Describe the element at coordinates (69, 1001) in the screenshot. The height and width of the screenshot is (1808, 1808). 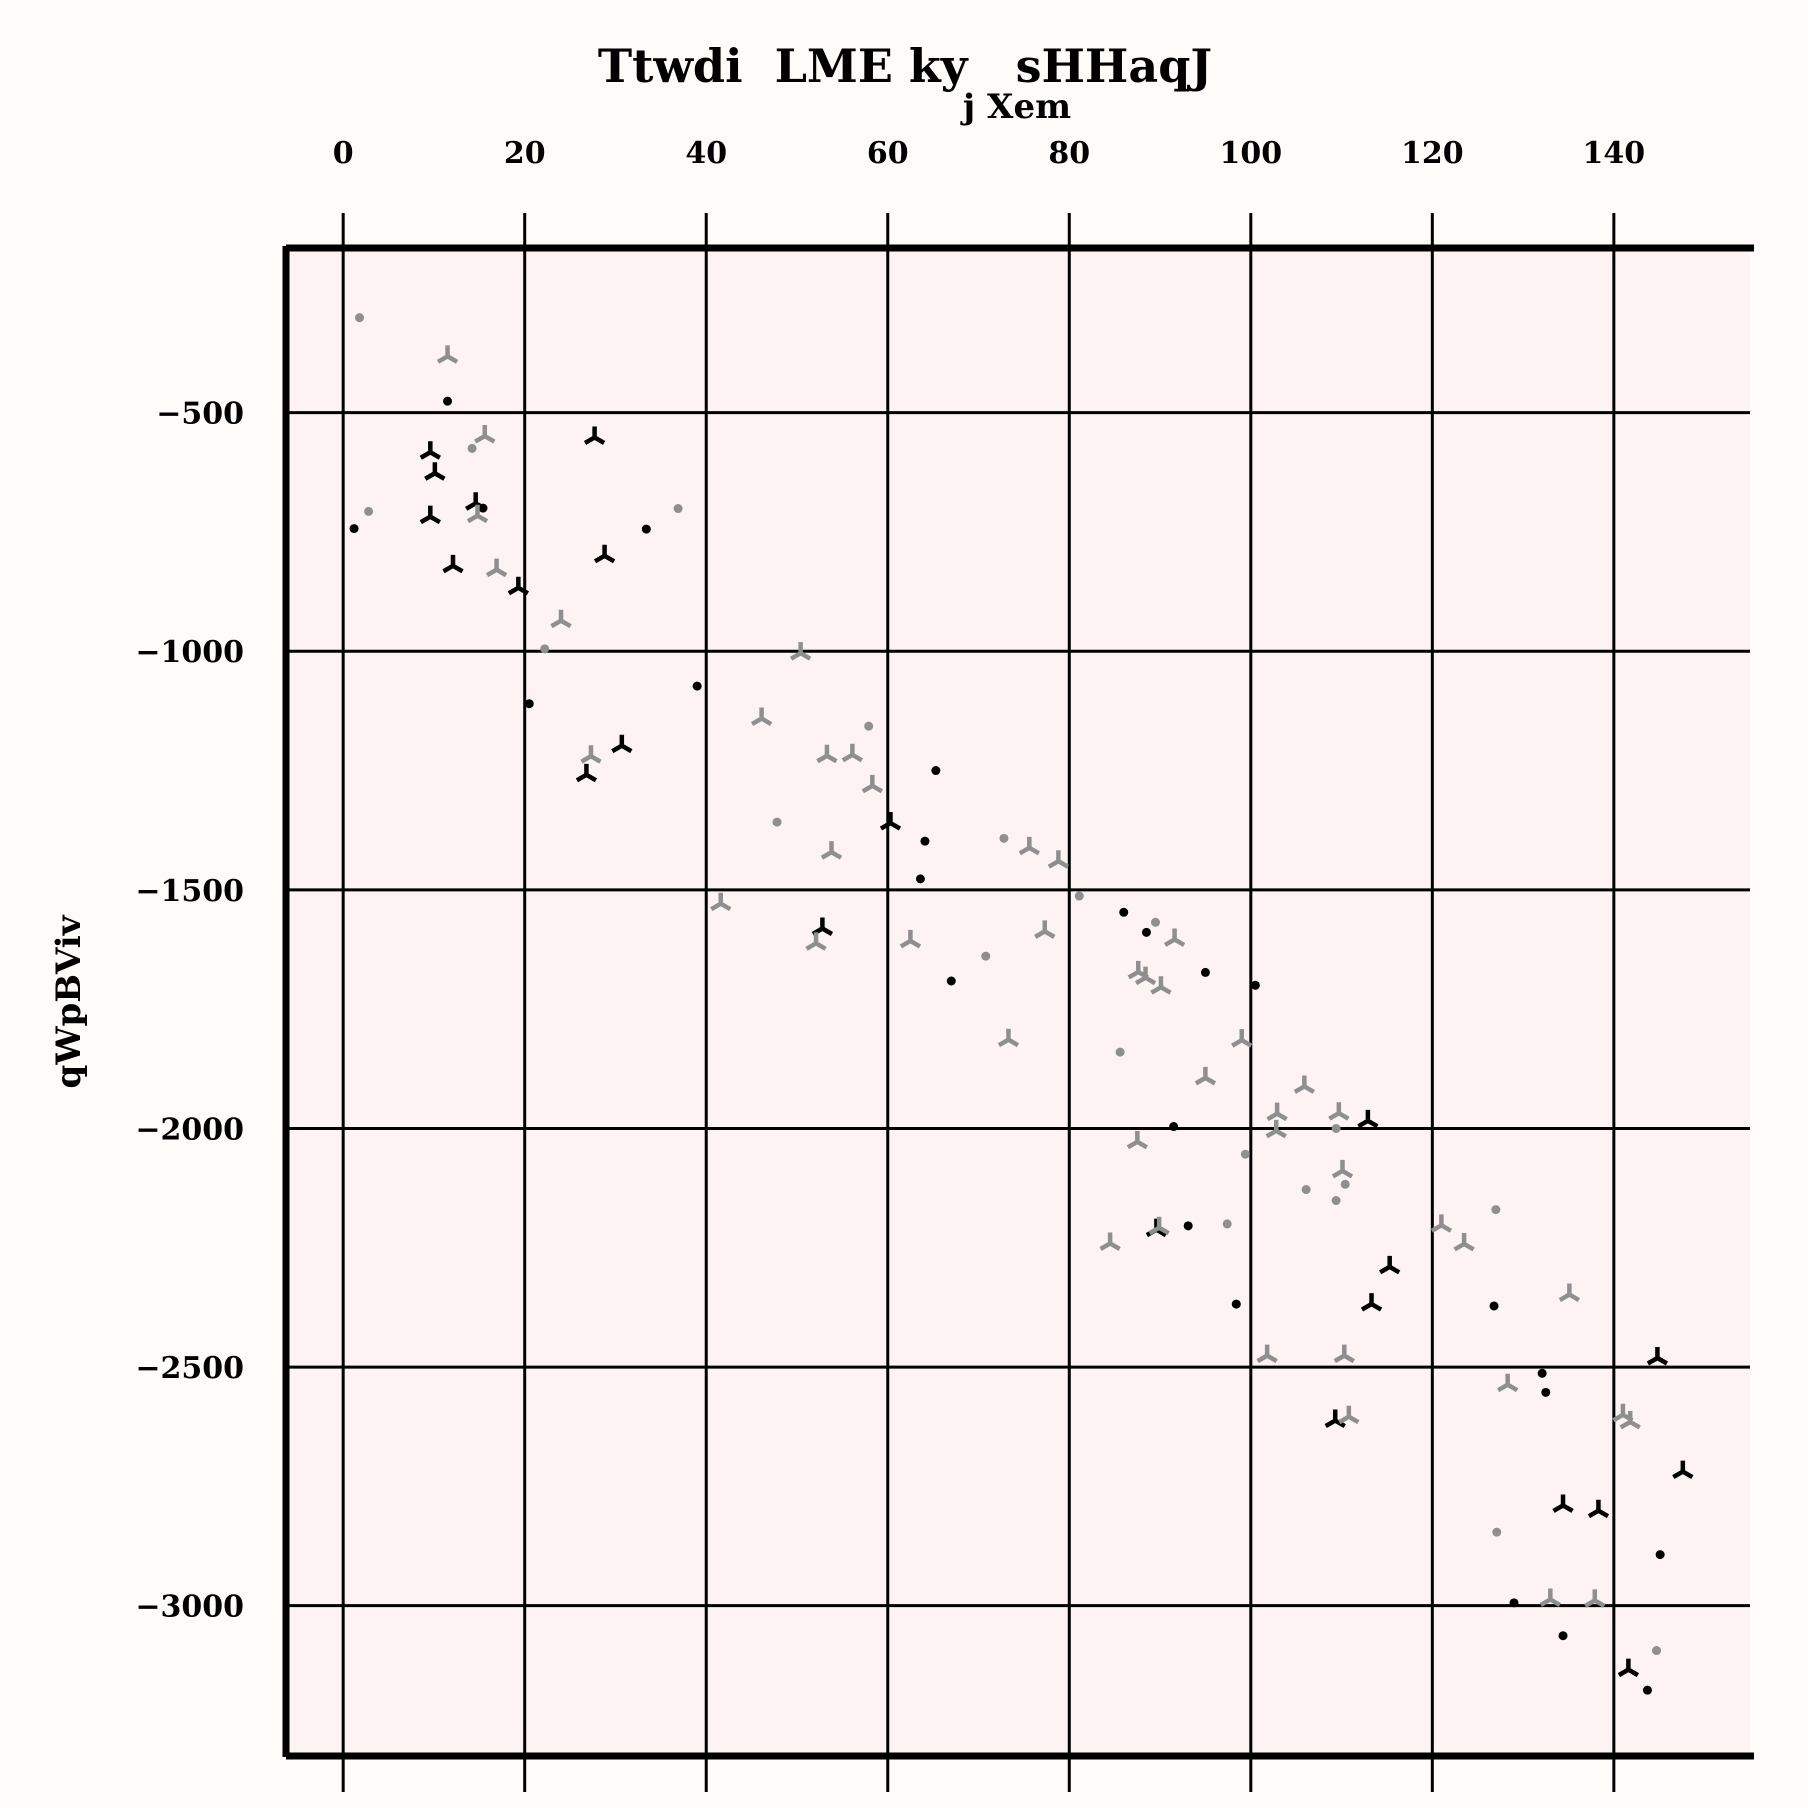
I see `y-axis-label: qWpBViv` at that location.